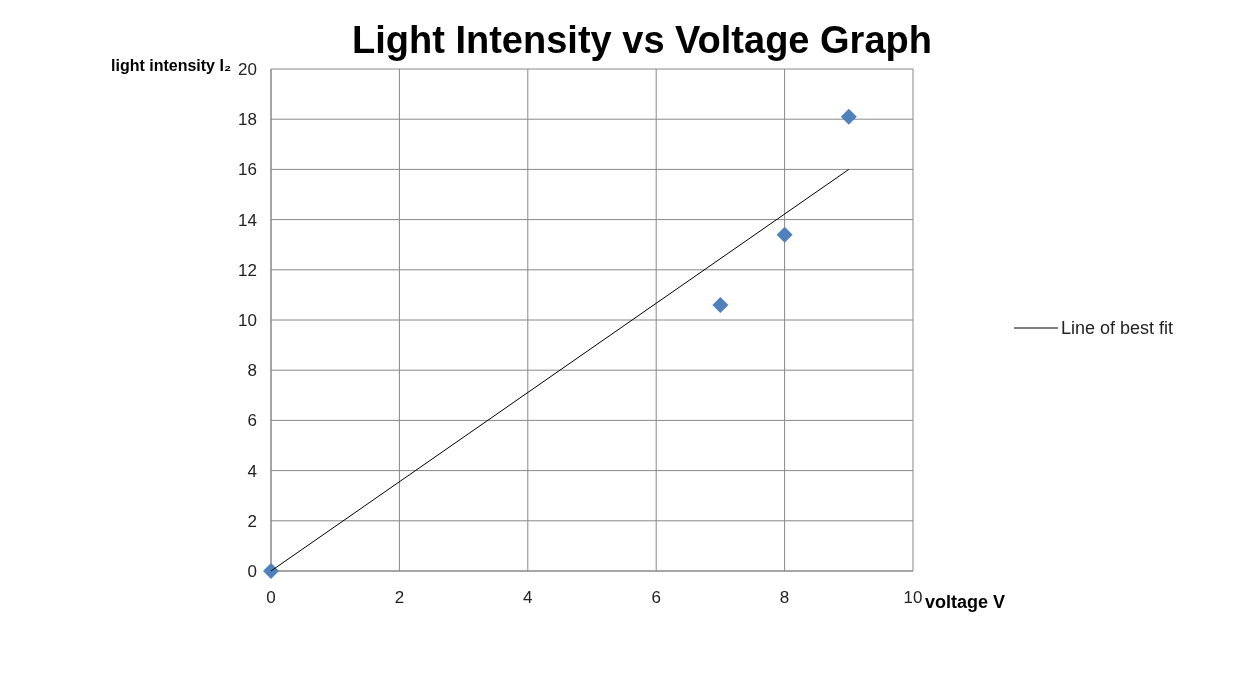  I want to click on y-tick-label: 8, so click(252, 371).